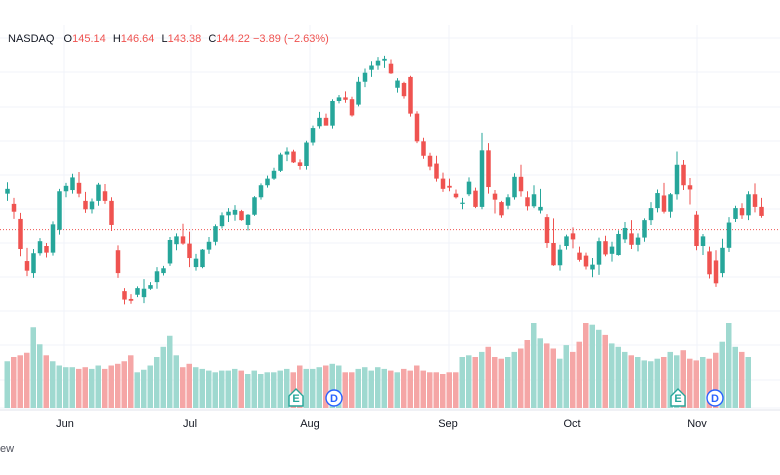  Describe the element at coordinates (697, 424) in the screenshot. I see `x-axis-label: Nov` at that location.